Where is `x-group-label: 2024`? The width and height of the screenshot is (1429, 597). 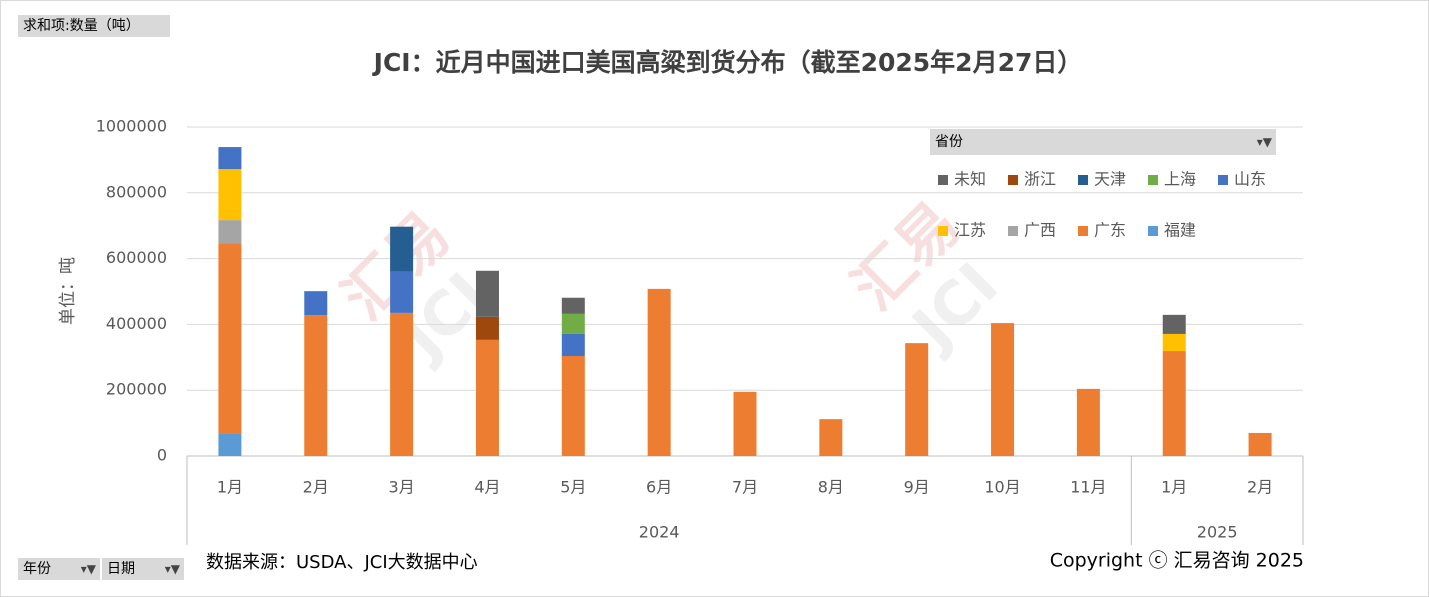
x-group-label: 2024 is located at coordinates (659, 532).